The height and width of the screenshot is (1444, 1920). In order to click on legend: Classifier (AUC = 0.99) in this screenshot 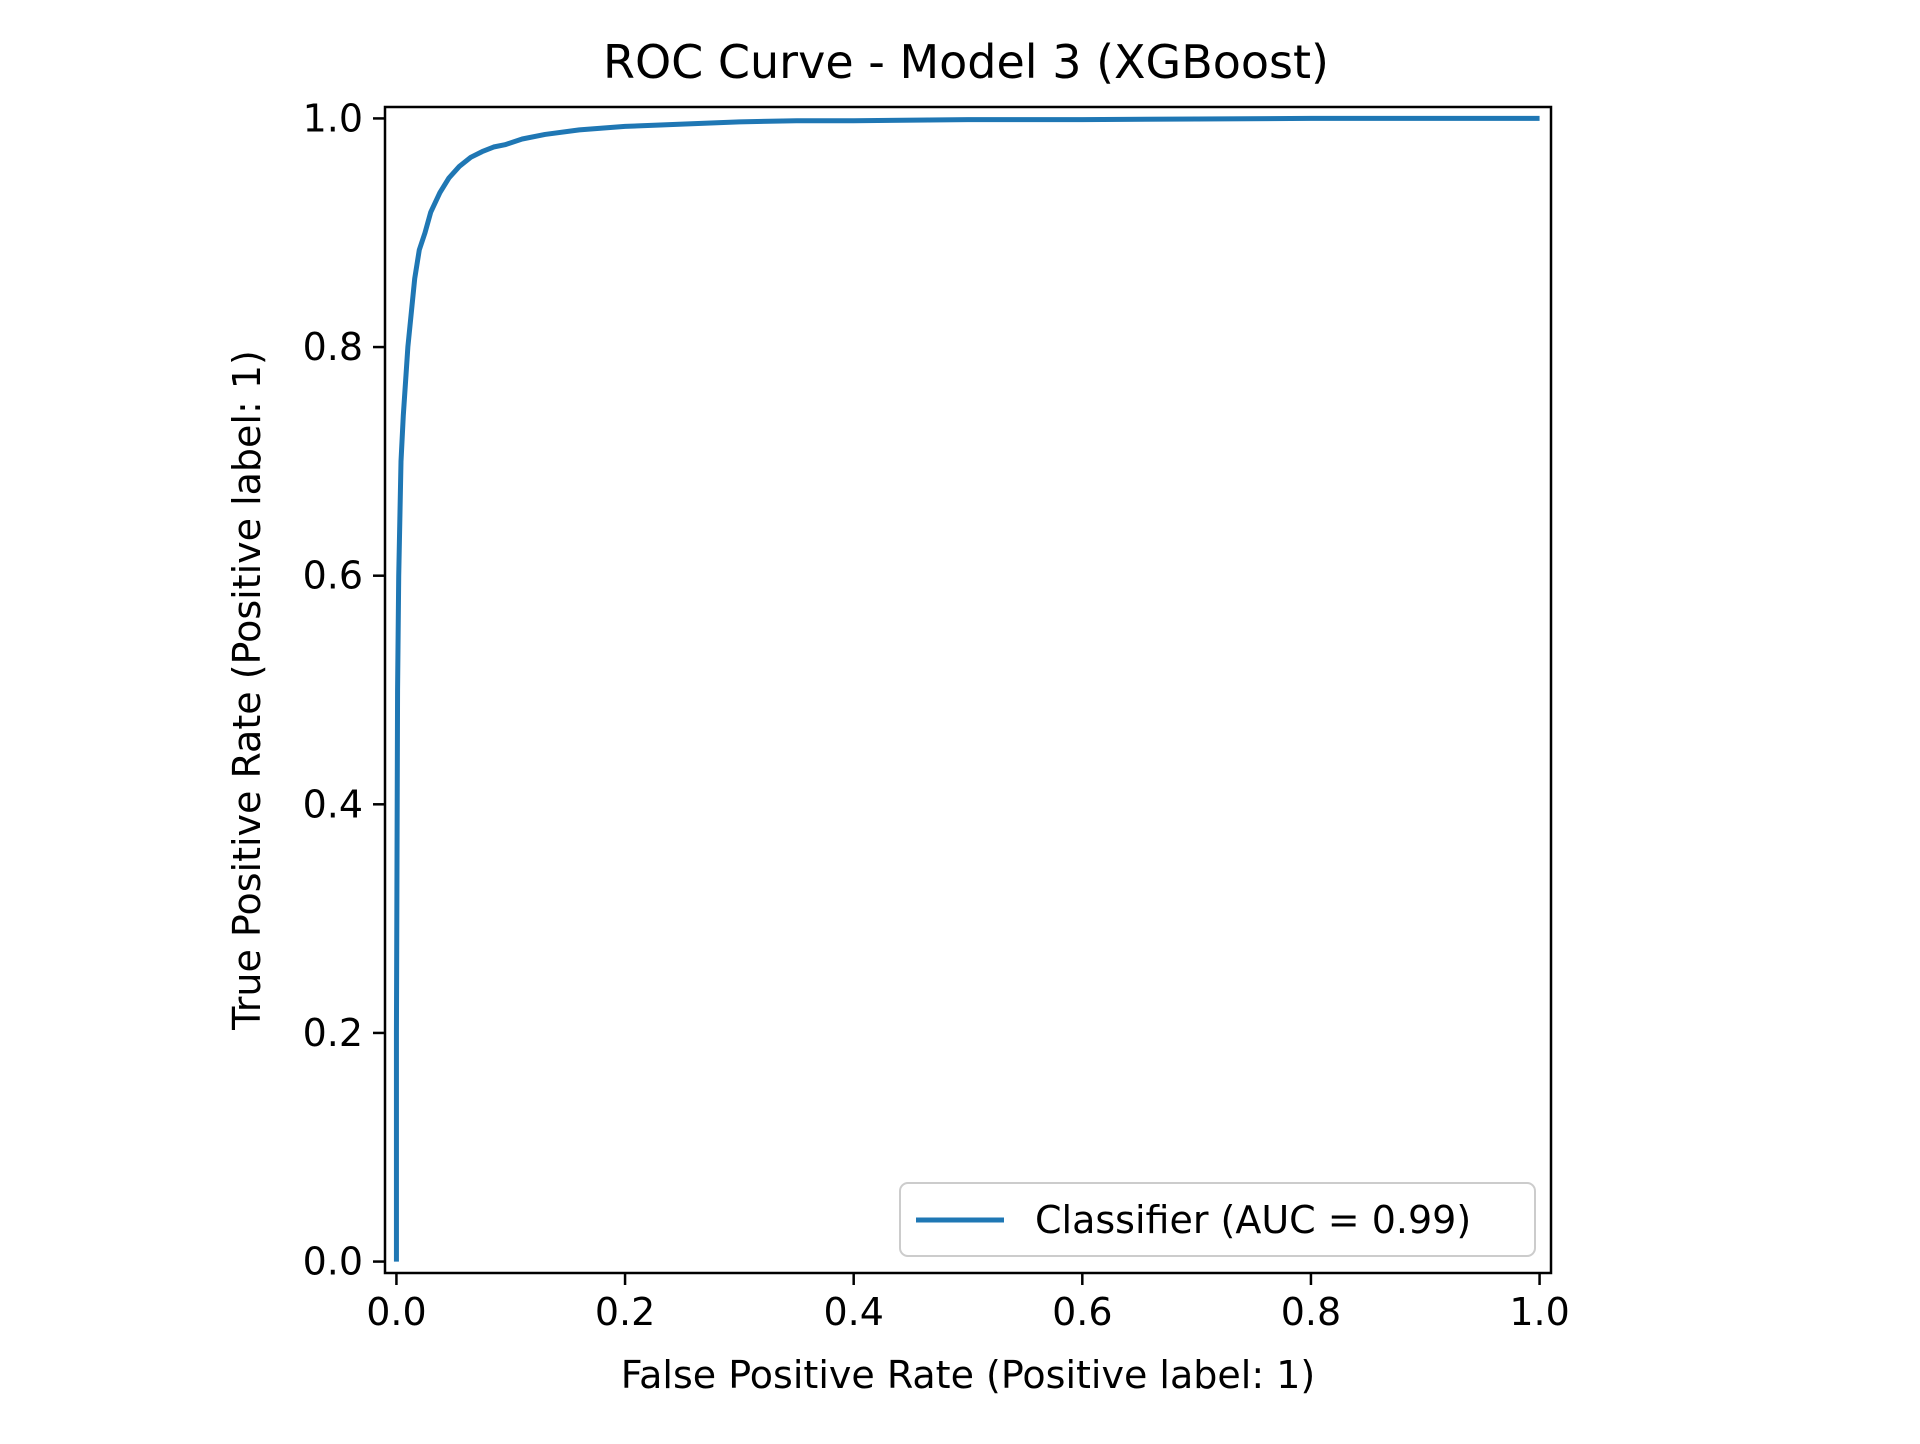, I will do `click(1217, 1219)`.